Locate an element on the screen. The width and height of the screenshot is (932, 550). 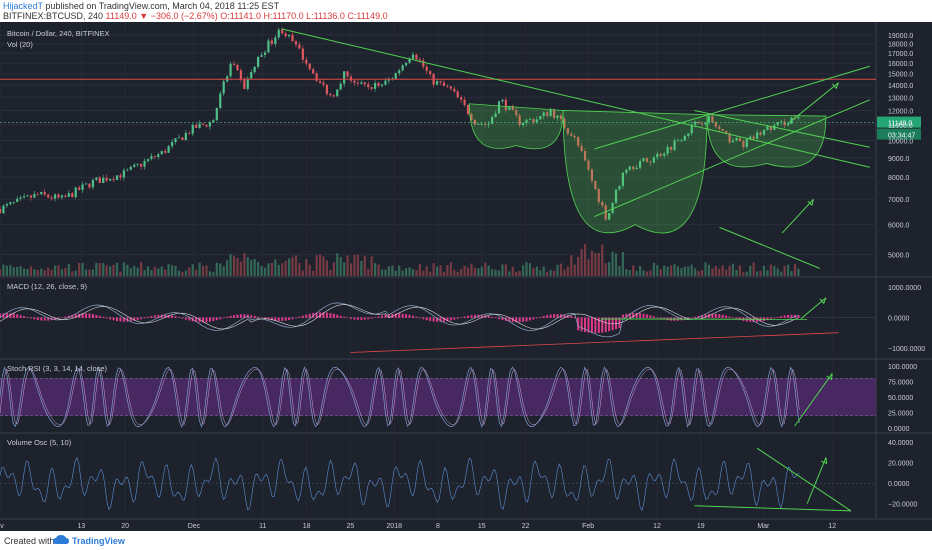
volume-indicator-title: Vol (20) is located at coordinates (20, 44).